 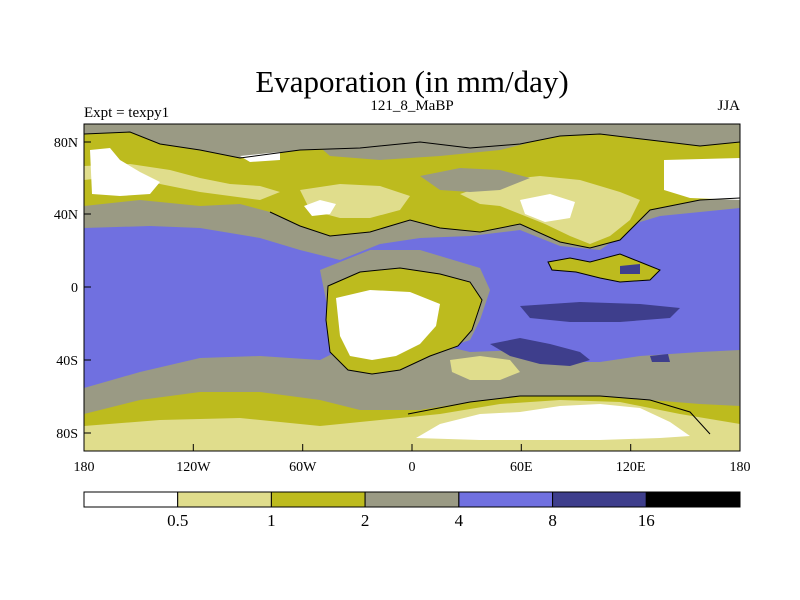 I want to click on x-tick-label: 0, so click(x=412, y=467).